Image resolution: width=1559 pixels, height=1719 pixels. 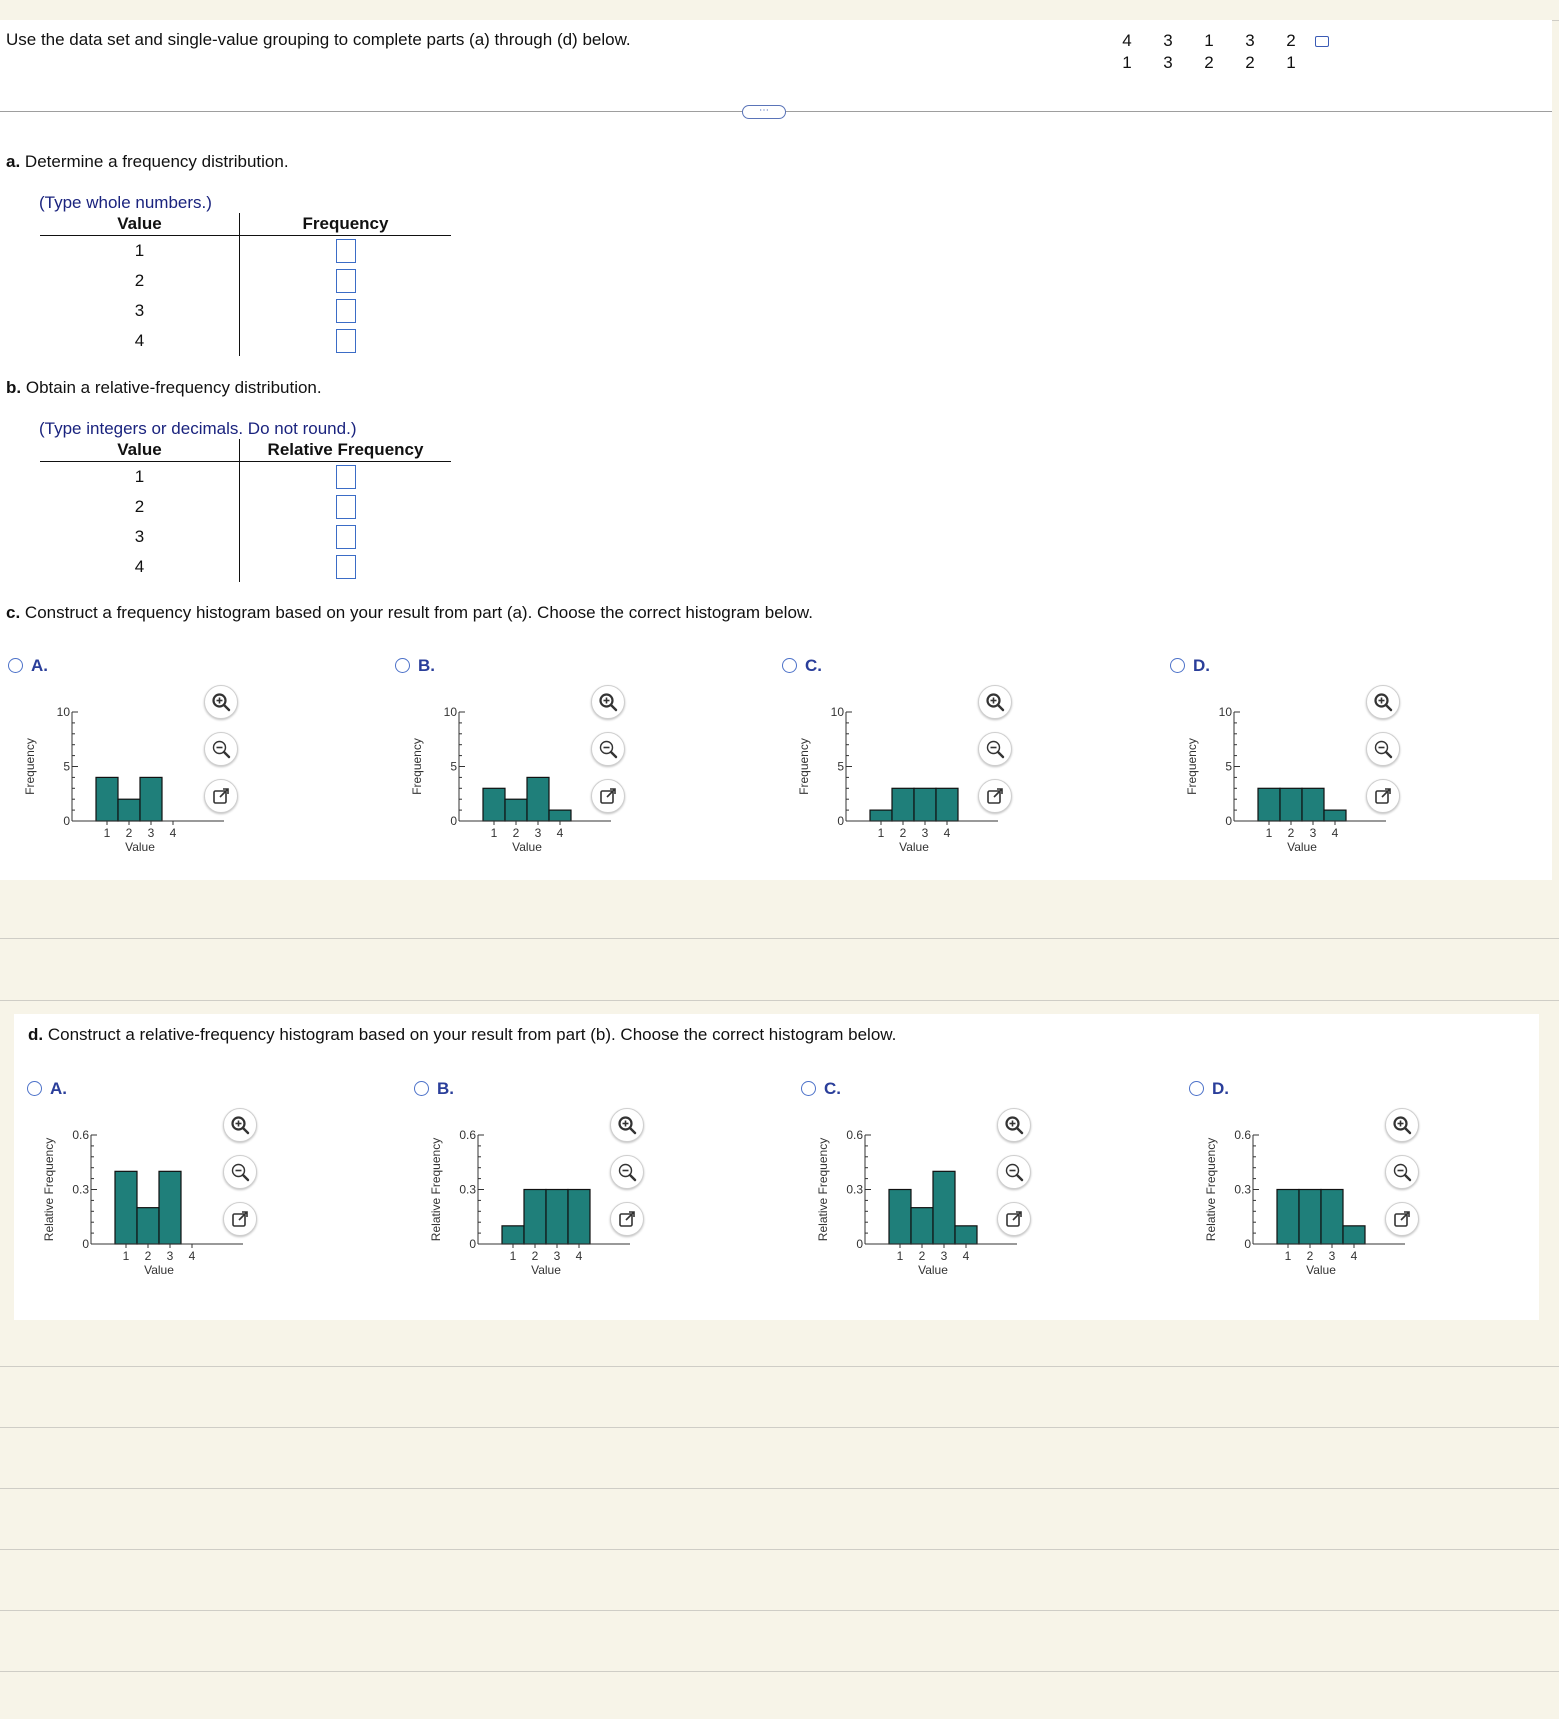 What do you see at coordinates (1209, 62) in the screenshot?
I see `data-value: 2` at bounding box center [1209, 62].